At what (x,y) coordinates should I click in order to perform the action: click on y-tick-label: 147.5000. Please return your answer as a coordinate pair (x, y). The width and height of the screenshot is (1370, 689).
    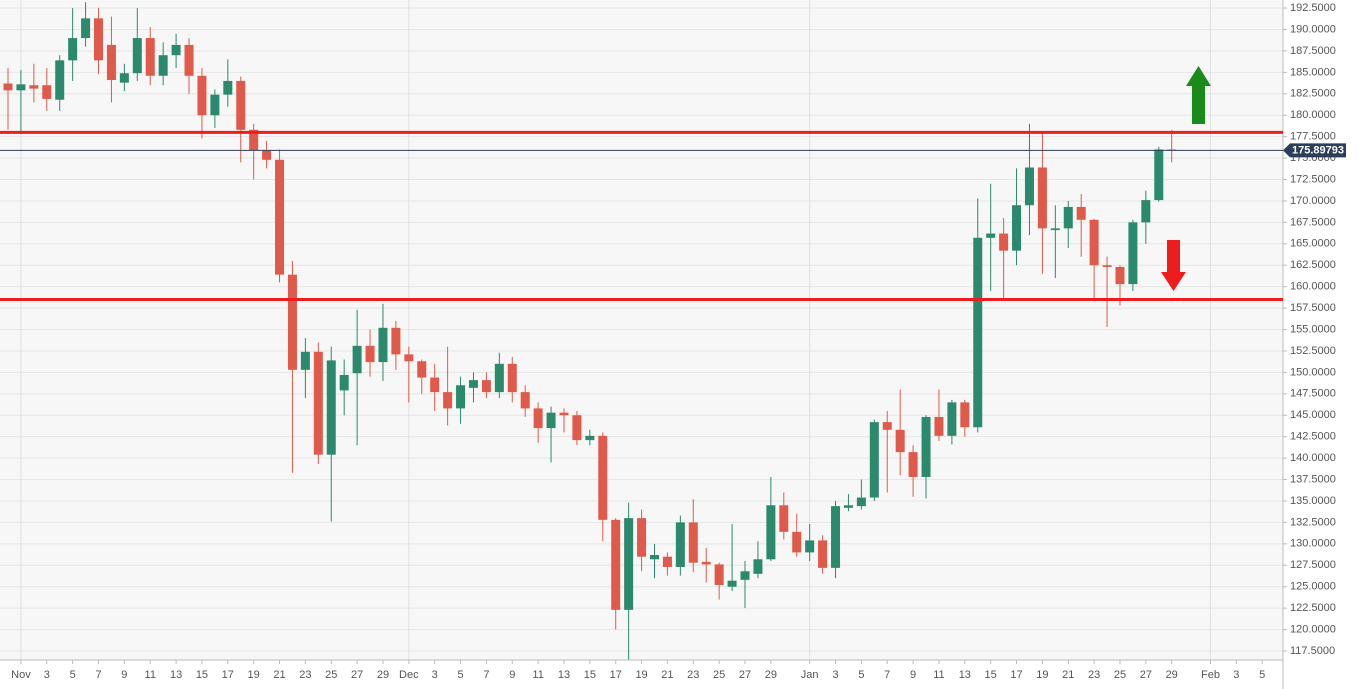
    Looking at the image, I should click on (1313, 394).